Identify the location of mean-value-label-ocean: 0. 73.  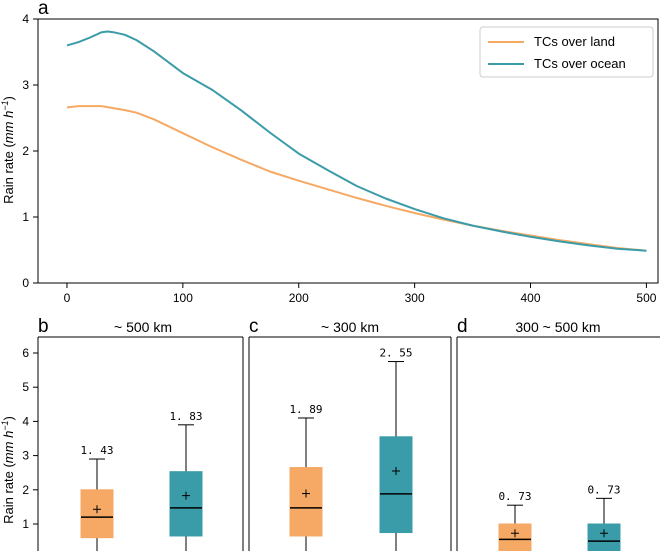
(603, 489).